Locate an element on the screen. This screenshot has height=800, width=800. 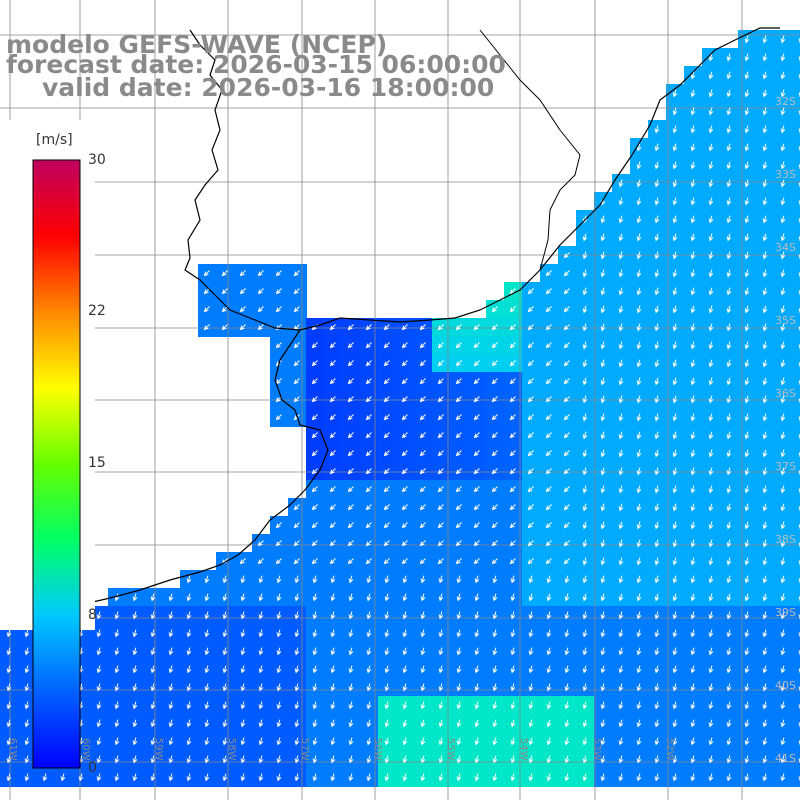
valid-date: valid date: 2026-03-16 18:00:00 is located at coordinates (268, 87).